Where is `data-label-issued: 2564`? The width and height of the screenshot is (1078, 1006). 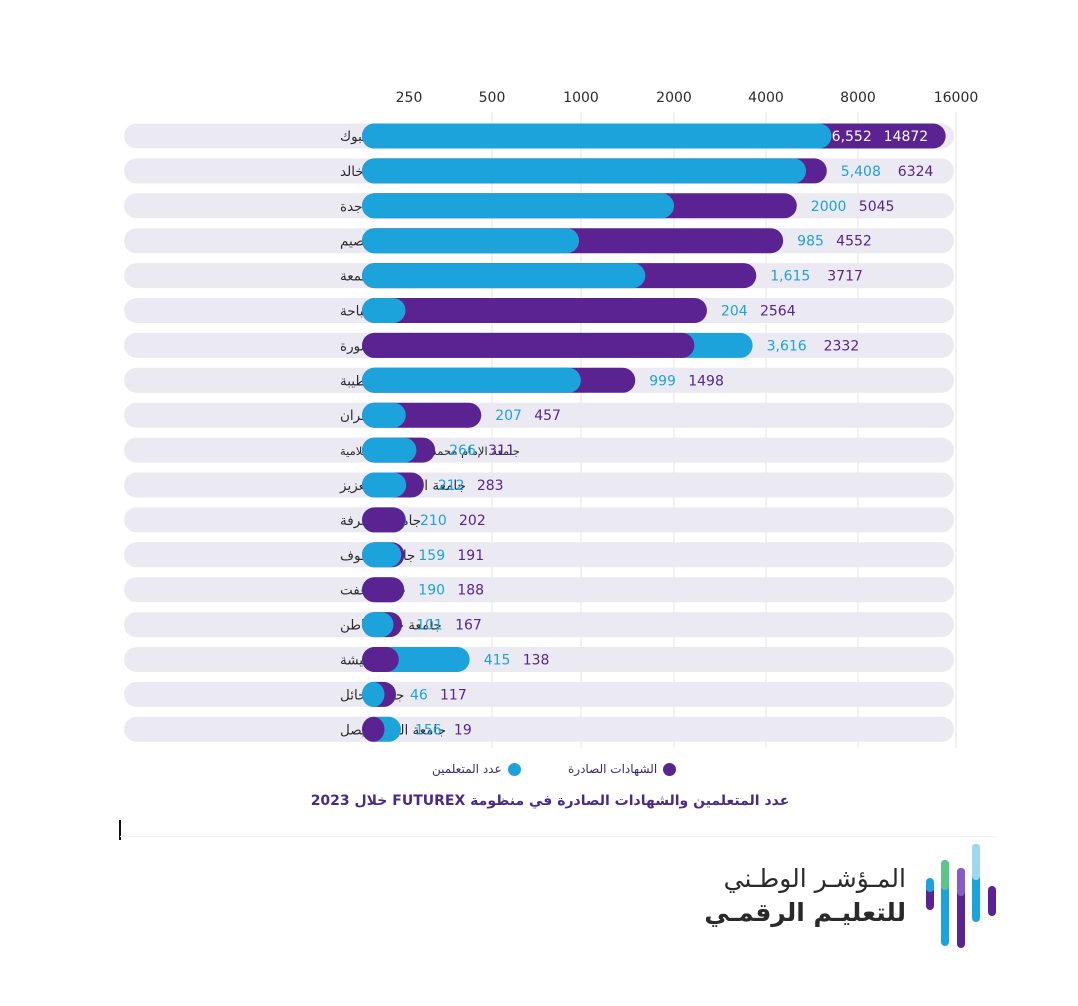
data-label-issued: 2564 is located at coordinates (778, 312).